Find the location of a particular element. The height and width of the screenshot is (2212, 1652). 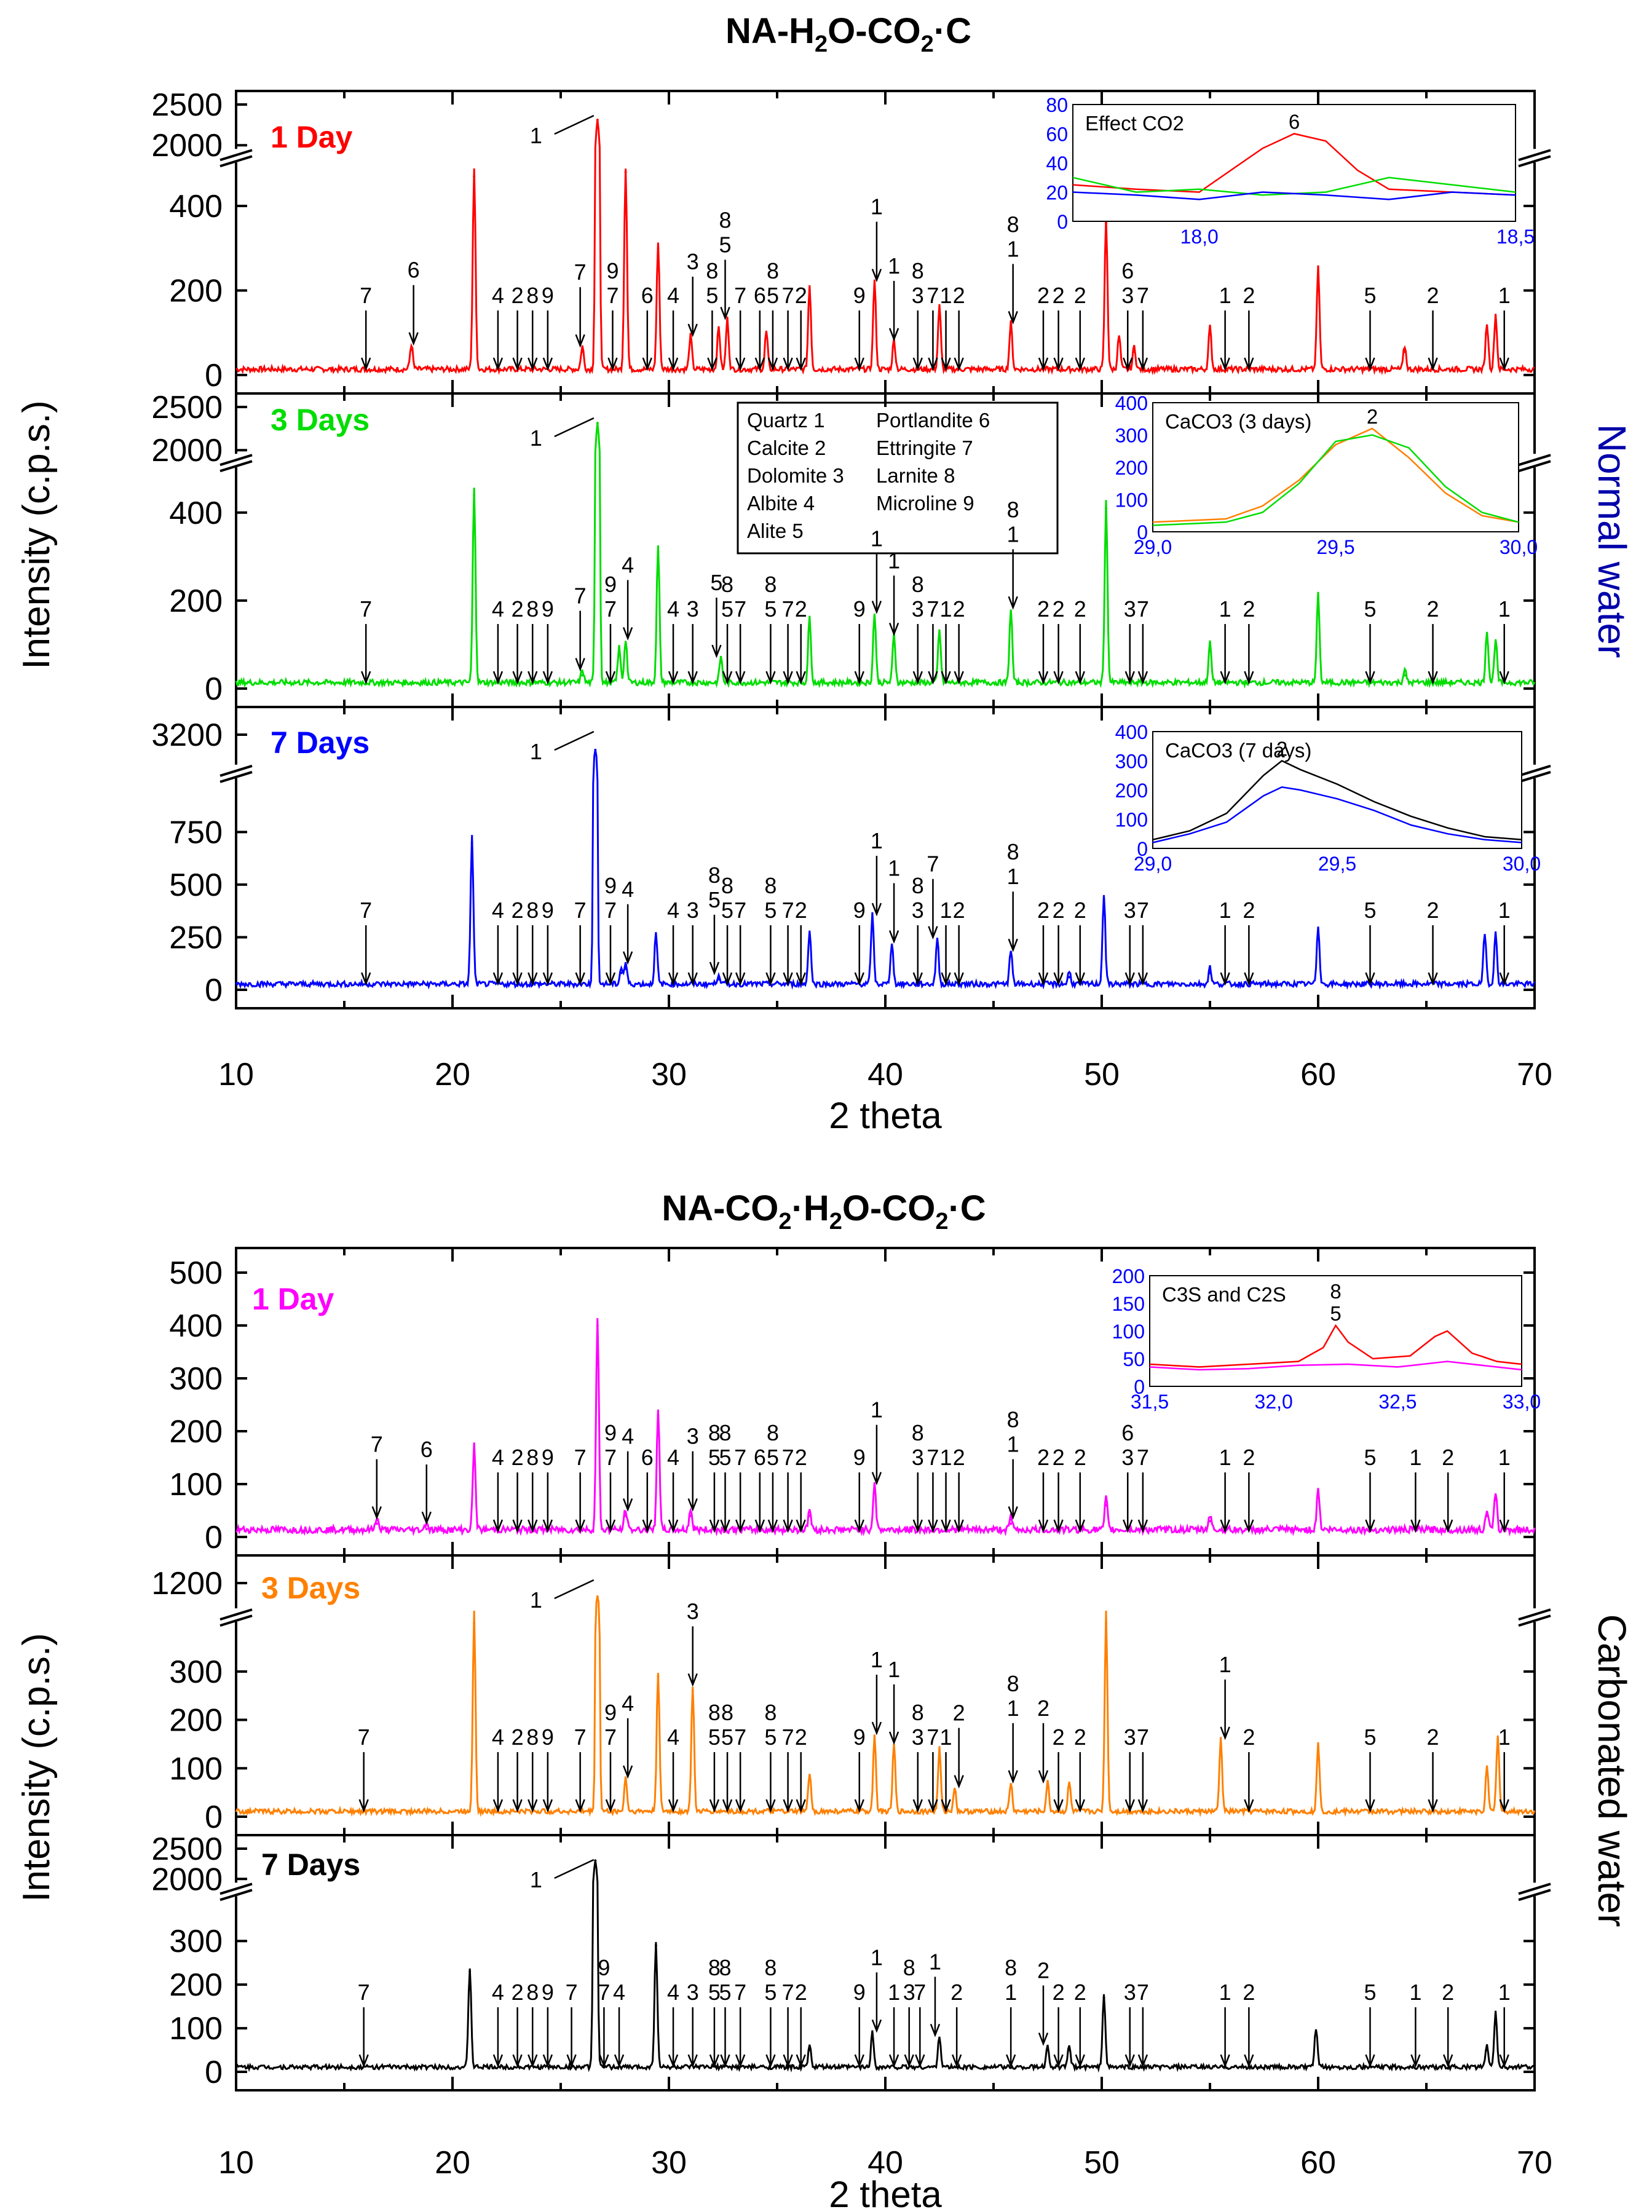

quartz-arrow is located at coordinates (574, 1868).